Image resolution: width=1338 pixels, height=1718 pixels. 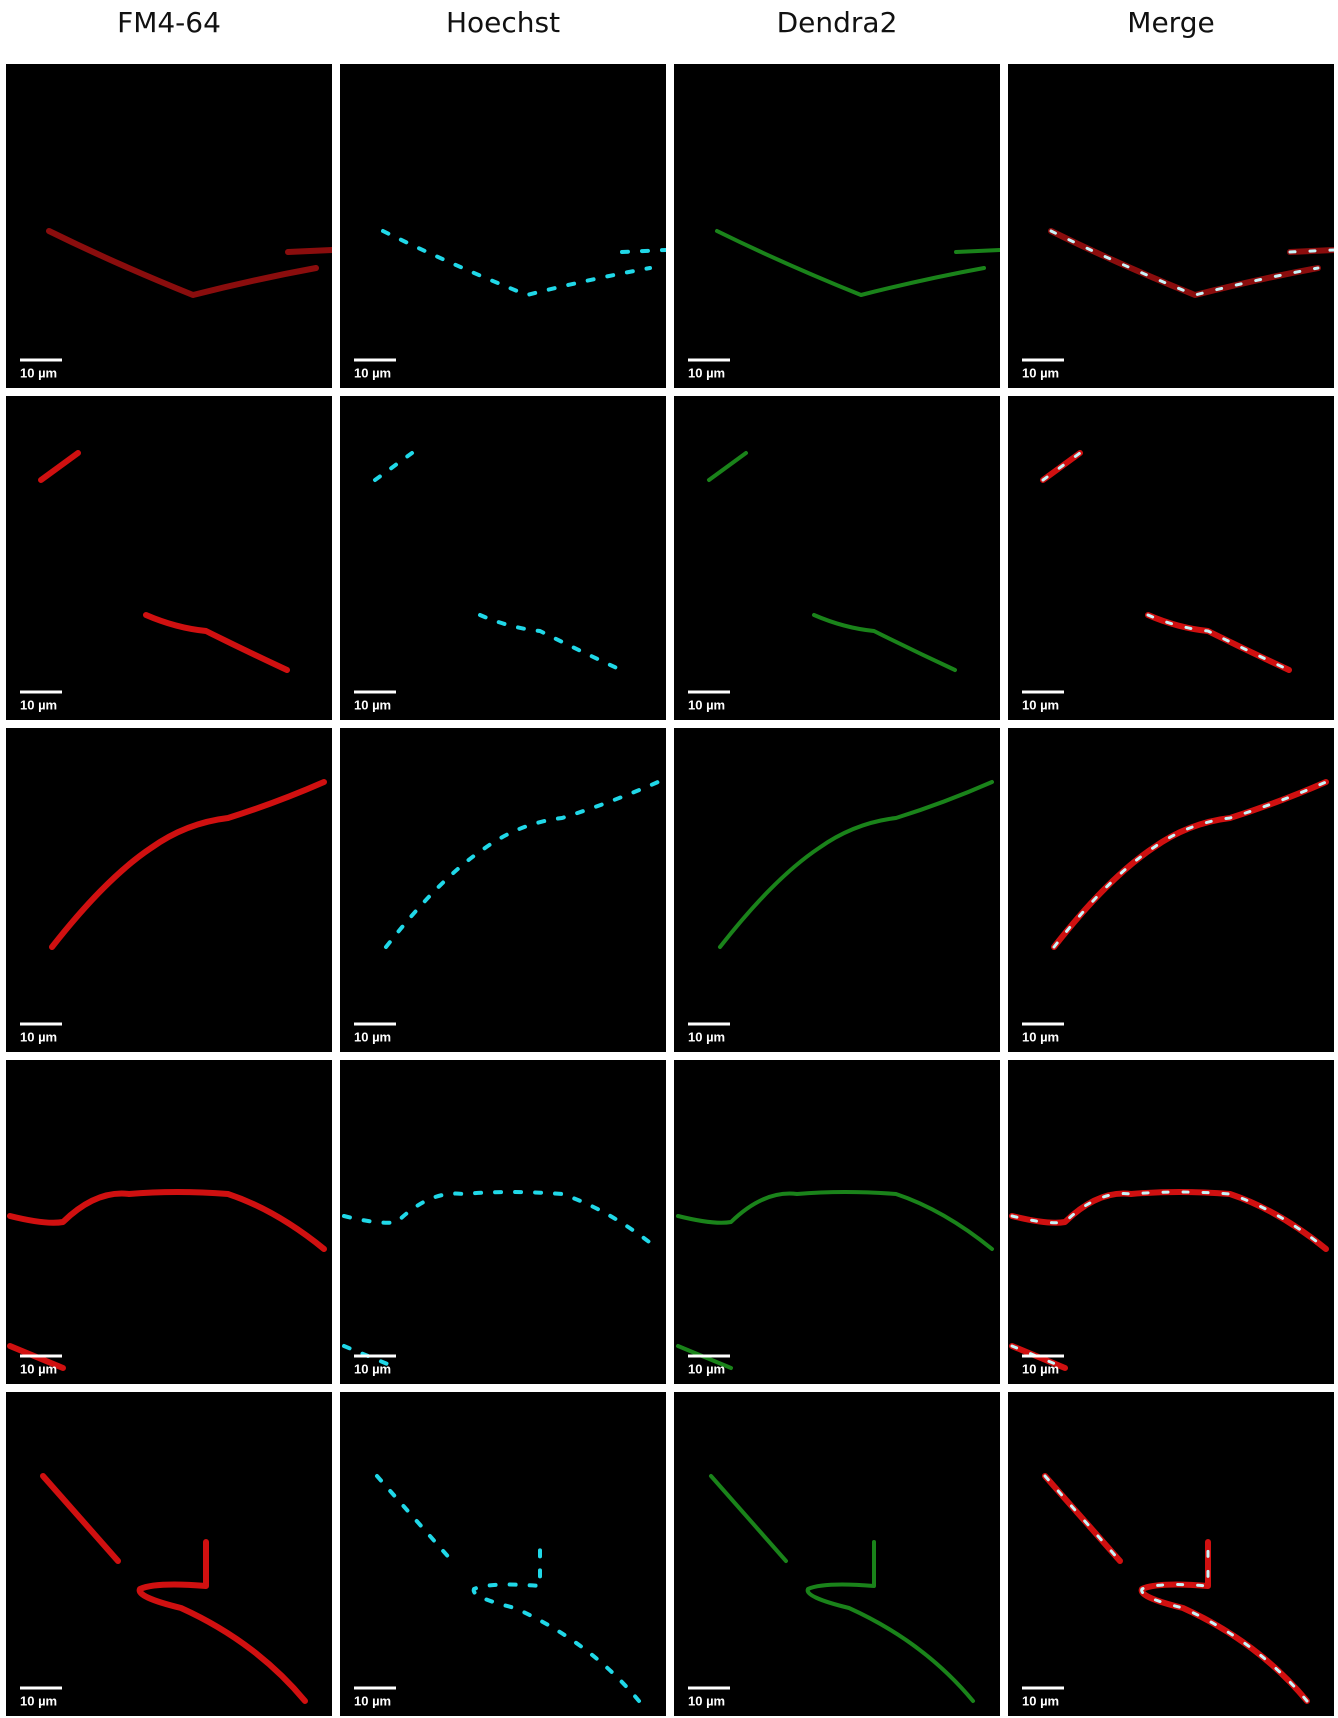 What do you see at coordinates (837, 22) in the screenshot?
I see `column-title: Dendra2` at bounding box center [837, 22].